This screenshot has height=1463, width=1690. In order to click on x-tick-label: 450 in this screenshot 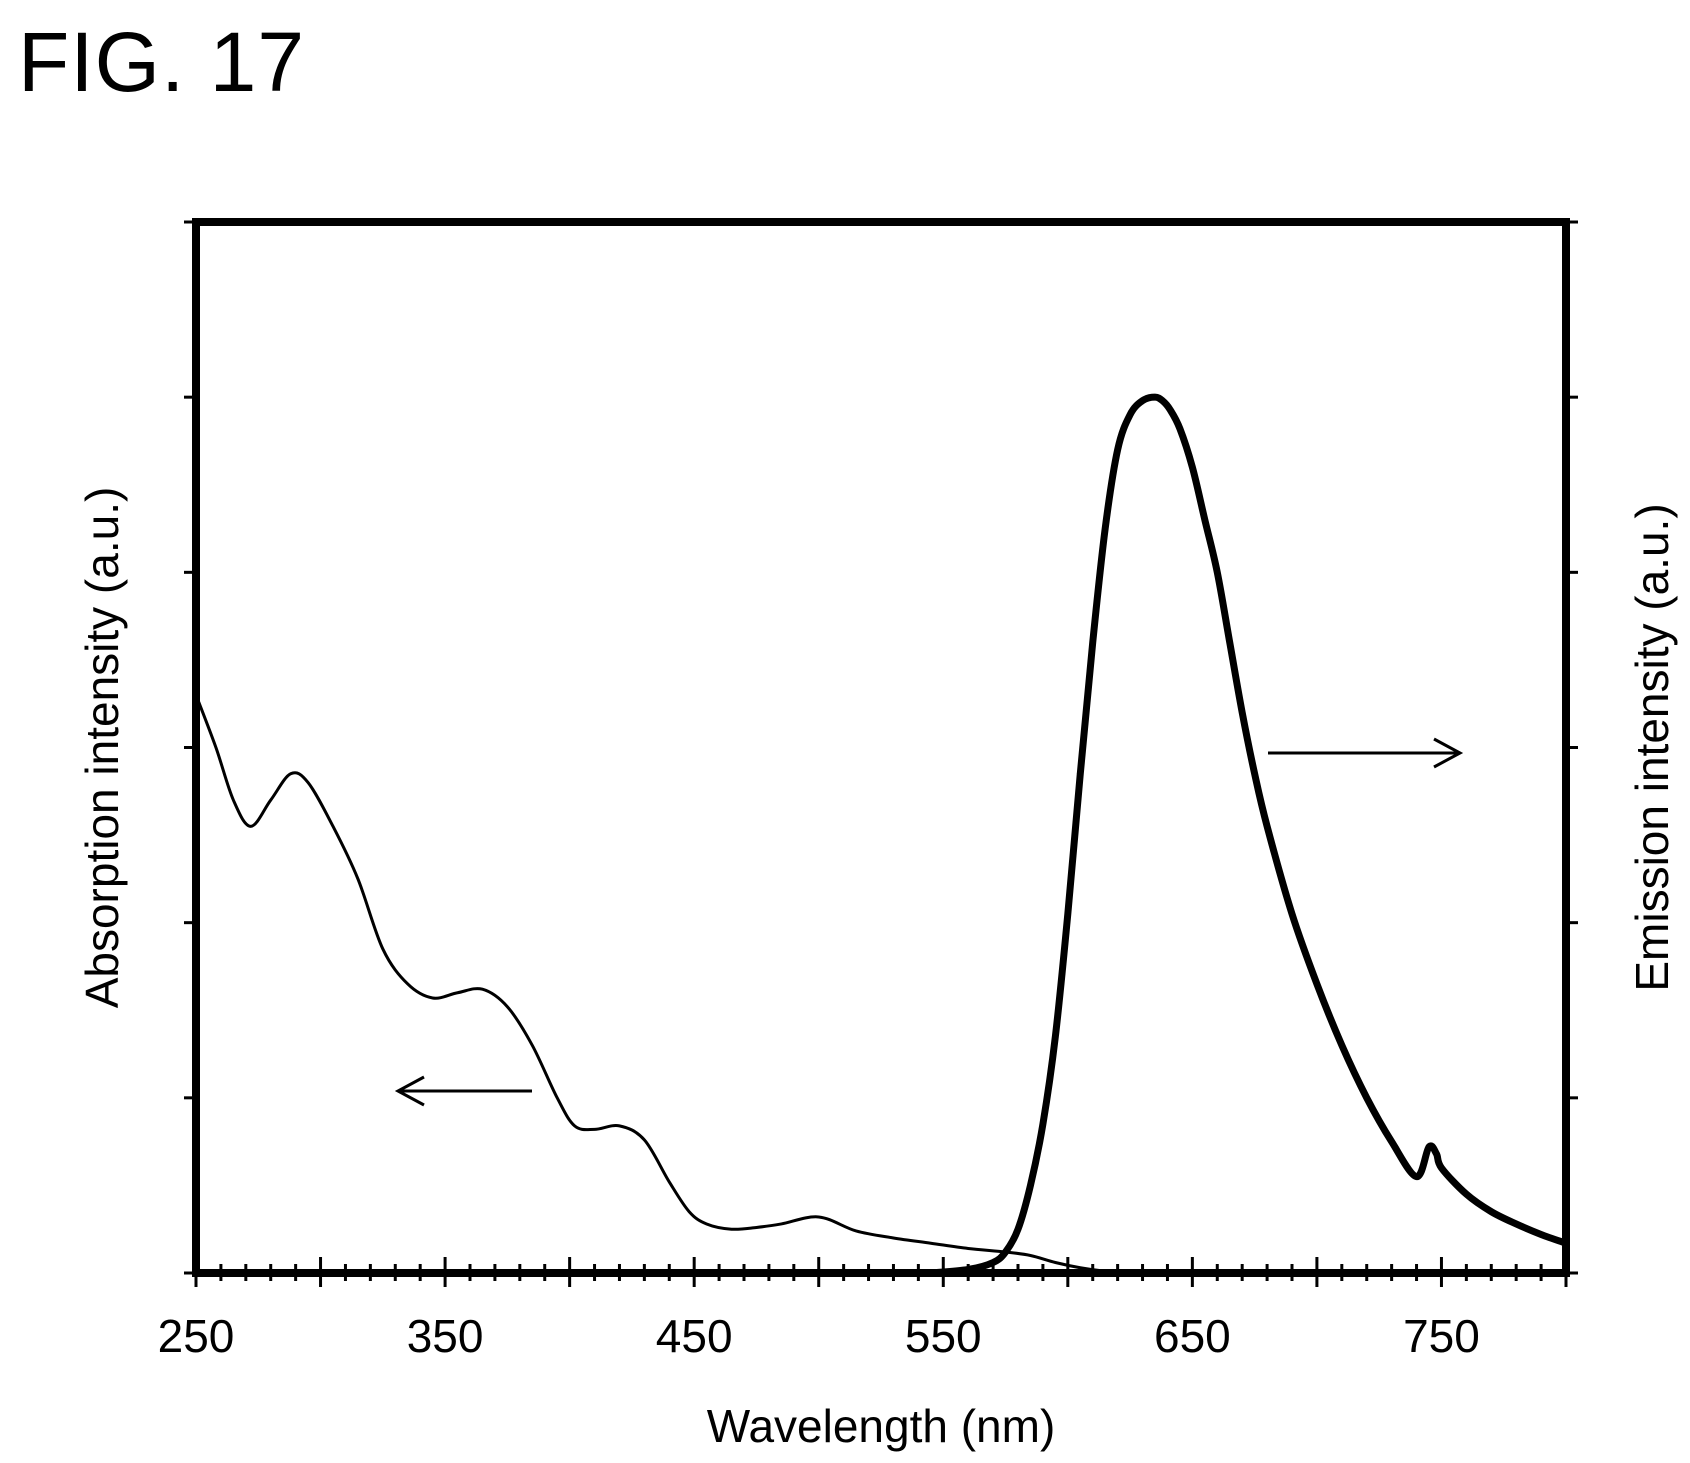, I will do `click(694, 1336)`.